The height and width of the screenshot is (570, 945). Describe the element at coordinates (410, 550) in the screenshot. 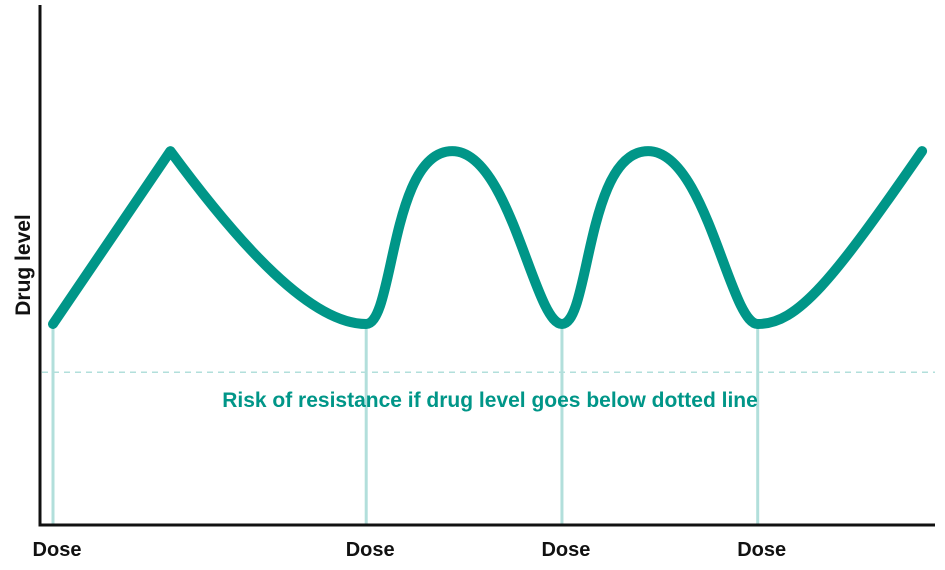

I see `x-tick-labels: Dose Dose Dose Dose` at that location.